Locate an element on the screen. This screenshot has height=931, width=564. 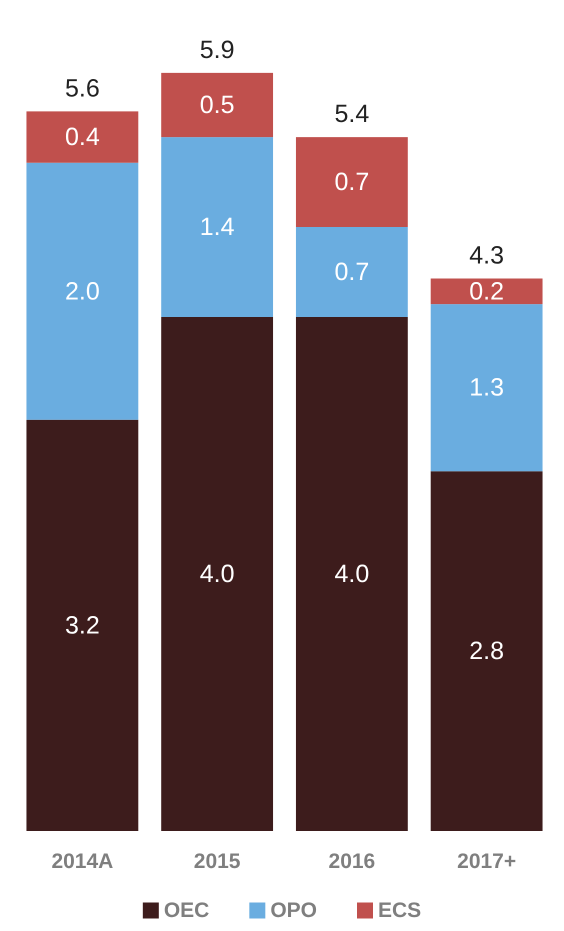
x-tick-label: 2014A is located at coordinates (82, 861).